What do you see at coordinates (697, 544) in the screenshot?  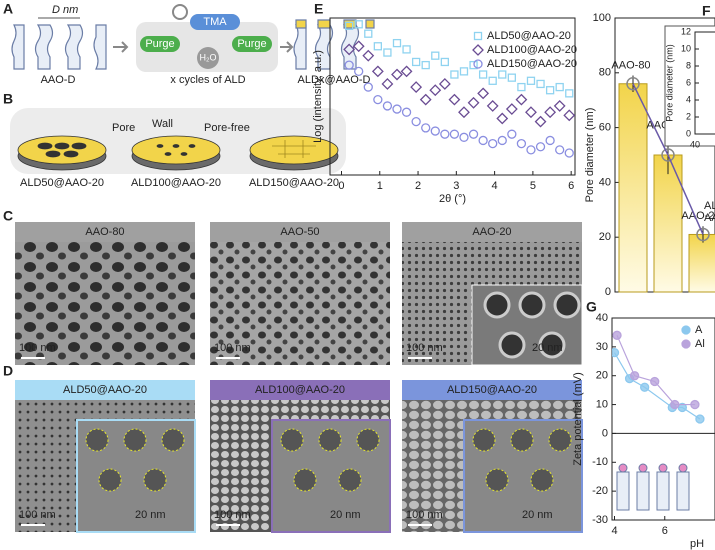 I see `x-axis-label: pH` at bounding box center [697, 544].